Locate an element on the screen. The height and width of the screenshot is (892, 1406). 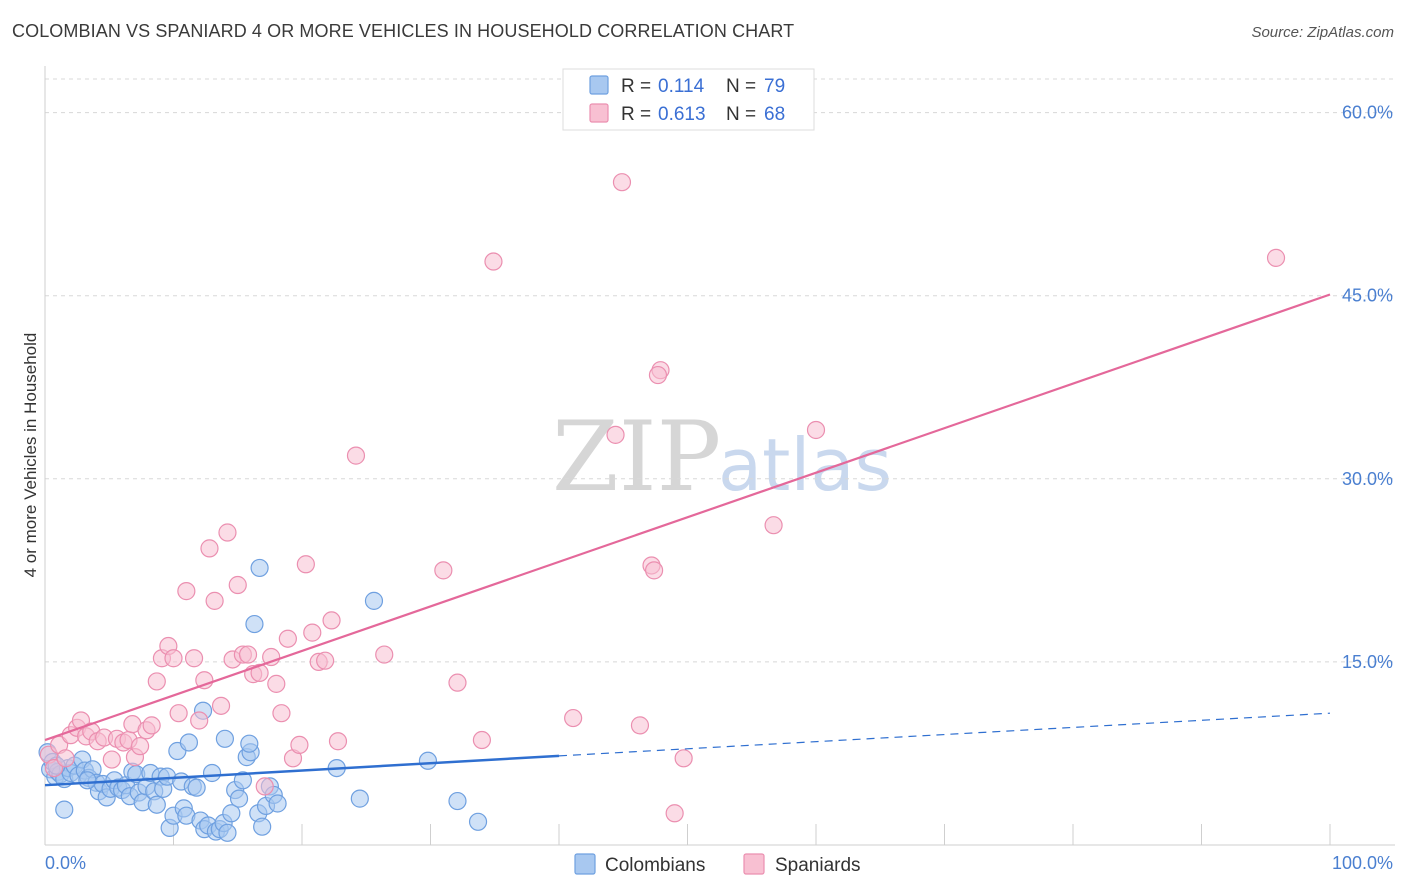
series-colombians is located at coordinates (263, 700).